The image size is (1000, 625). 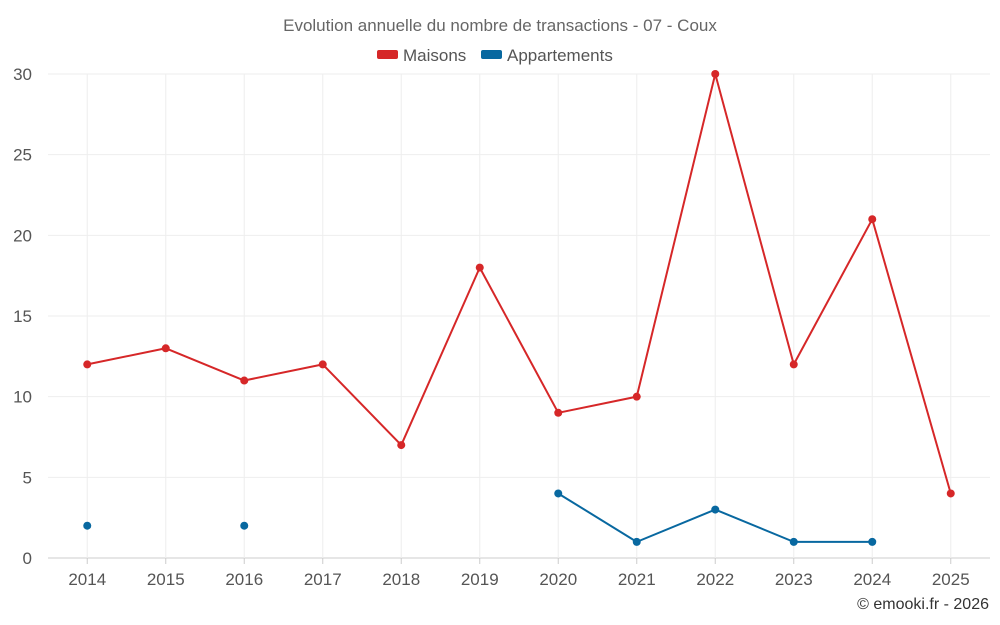 I want to click on legend-item-maisons: Maisons, so click(x=434, y=55).